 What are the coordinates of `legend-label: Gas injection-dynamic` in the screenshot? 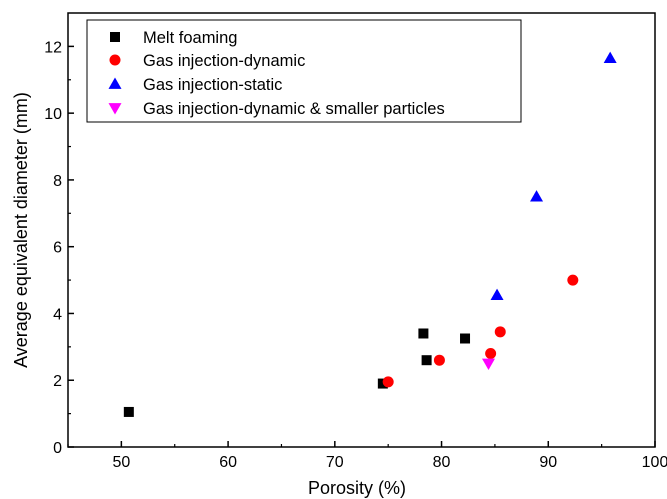 It's located at (224, 61).